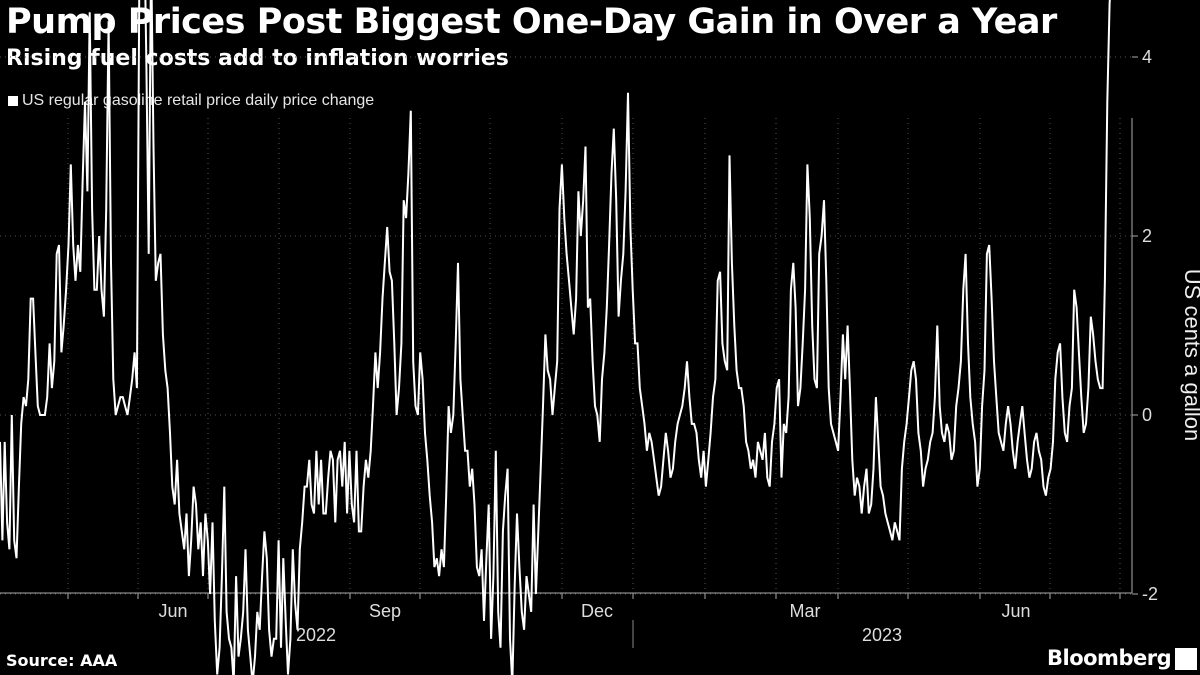 The height and width of the screenshot is (675, 1200). Describe the element at coordinates (1145, 325) in the screenshot. I see `y-ticks: 6420-2` at that location.